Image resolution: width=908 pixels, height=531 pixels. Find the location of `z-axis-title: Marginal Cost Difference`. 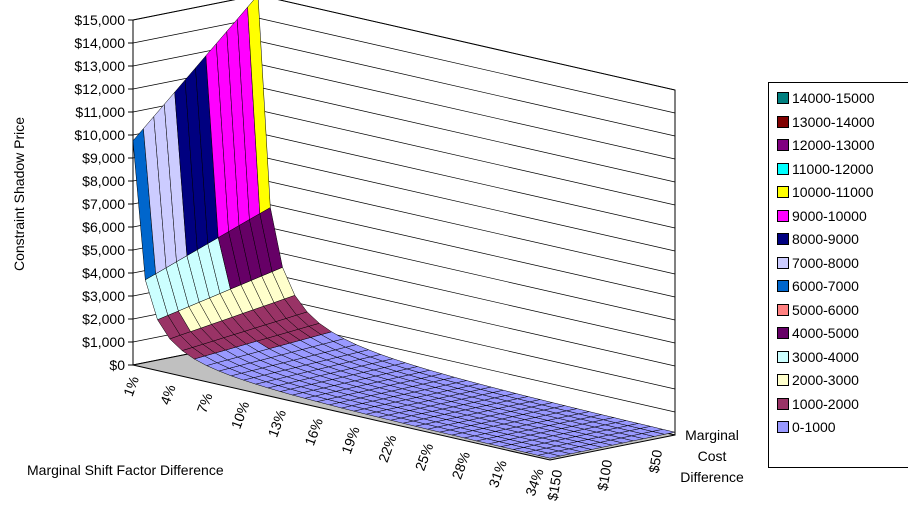

z-axis-title: Marginal Cost Difference is located at coordinates (712, 456).